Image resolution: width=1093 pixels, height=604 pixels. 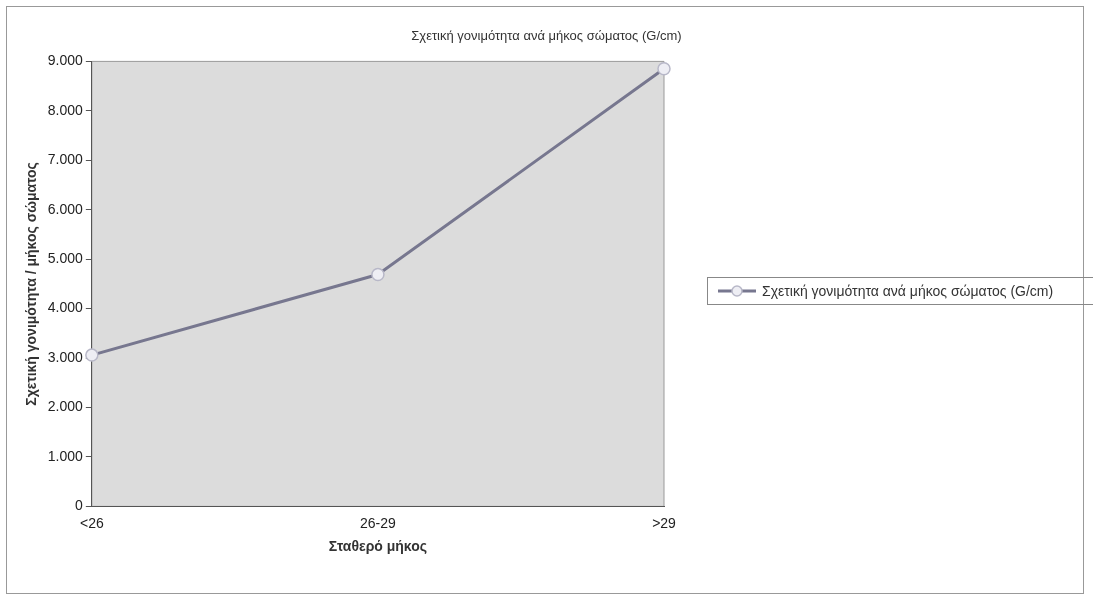 What do you see at coordinates (91, 522) in the screenshot?
I see `x-tick-label: <26` at bounding box center [91, 522].